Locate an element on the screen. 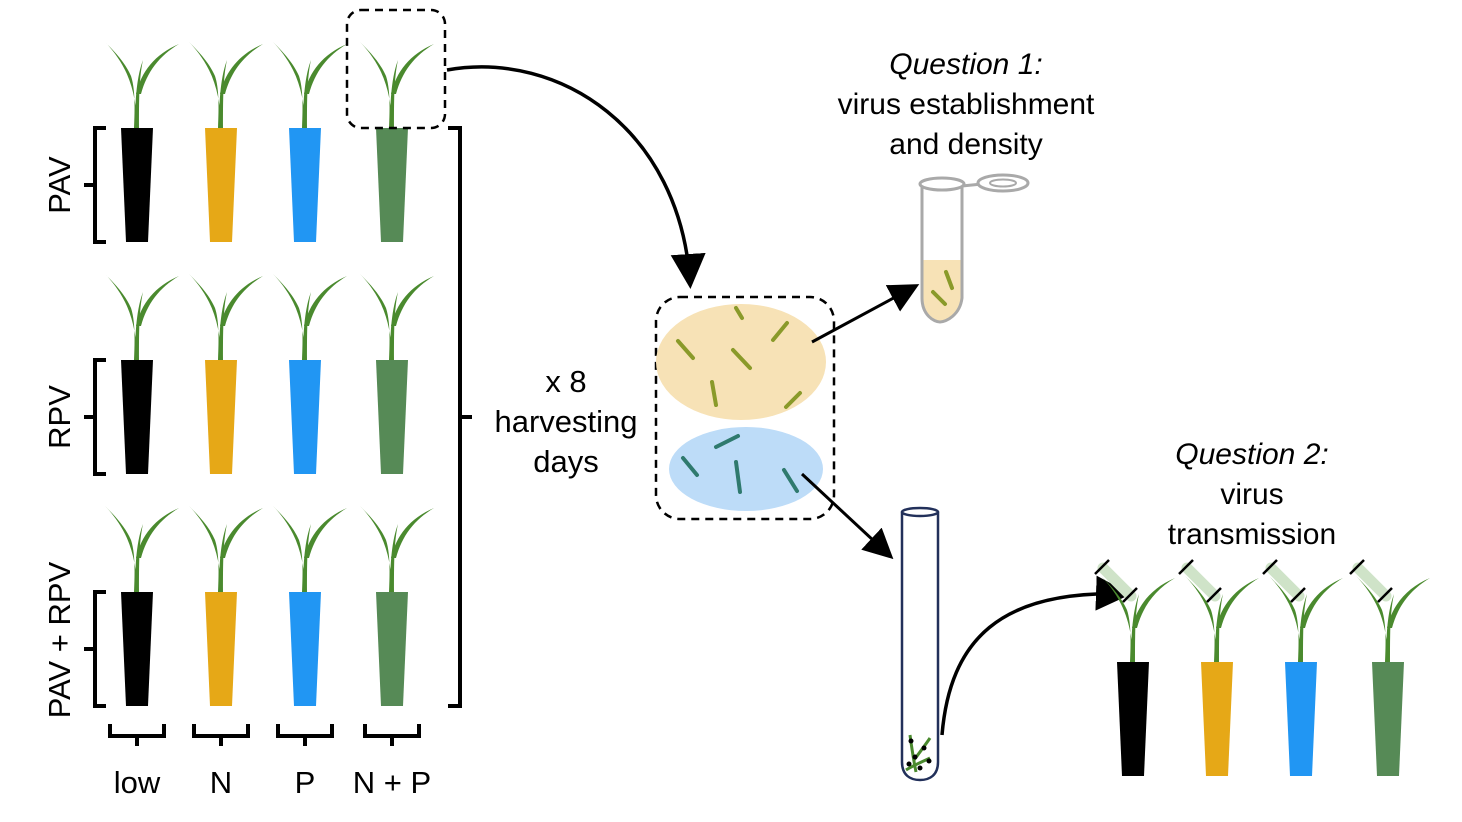 The height and width of the screenshot is (822, 1462). selected-plant-box is located at coordinates (396, 69).